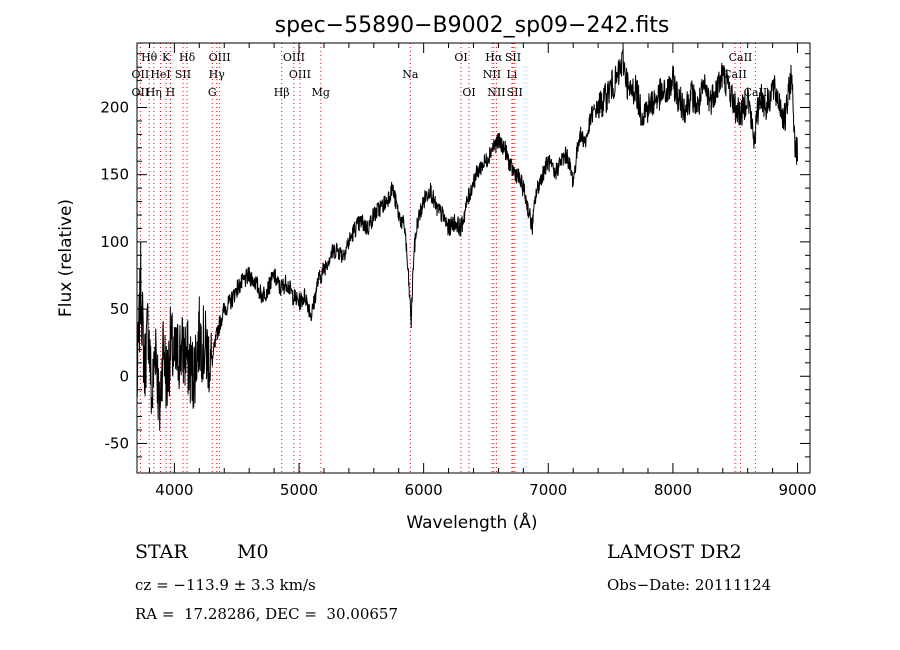 This screenshot has width=900, height=650. What do you see at coordinates (166, 57) in the screenshot?
I see `spectral-line-label: K` at bounding box center [166, 57].